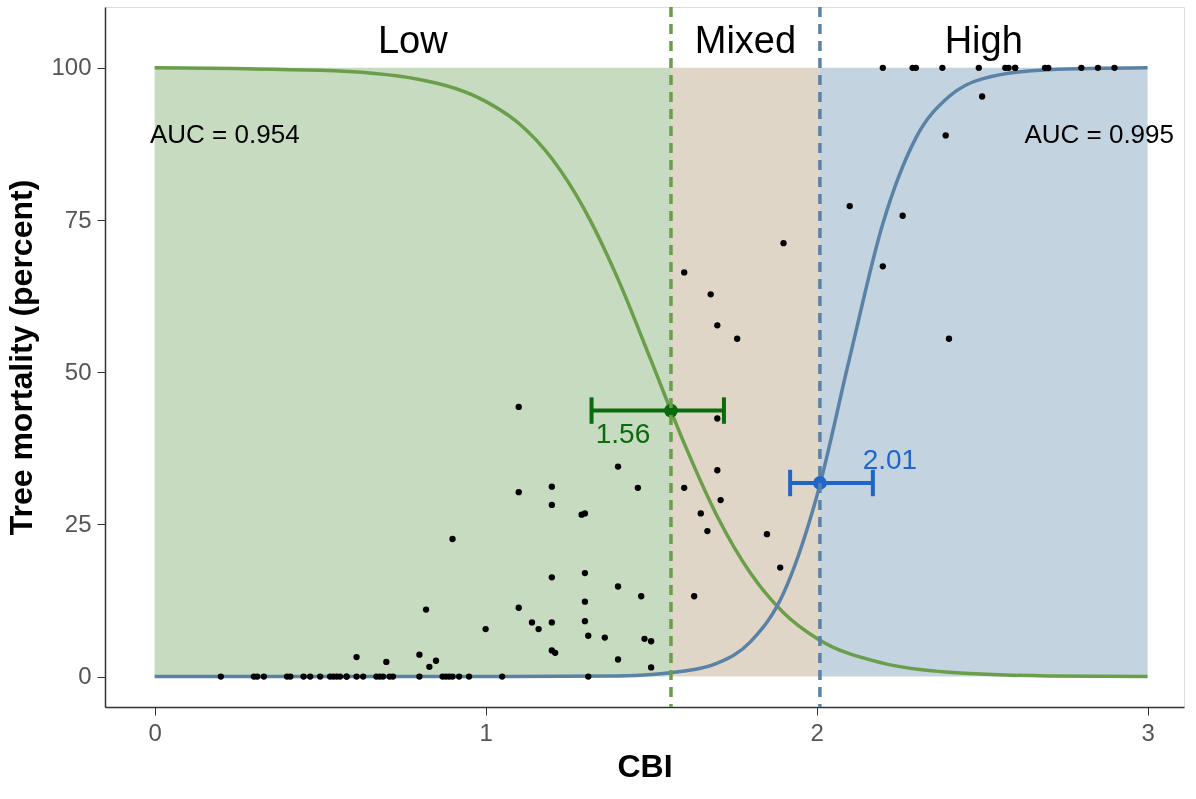 Image resolution: width=1196 pixels, height=799 pixels. I want to click on y-tick-label: 75, so click(78, 219).